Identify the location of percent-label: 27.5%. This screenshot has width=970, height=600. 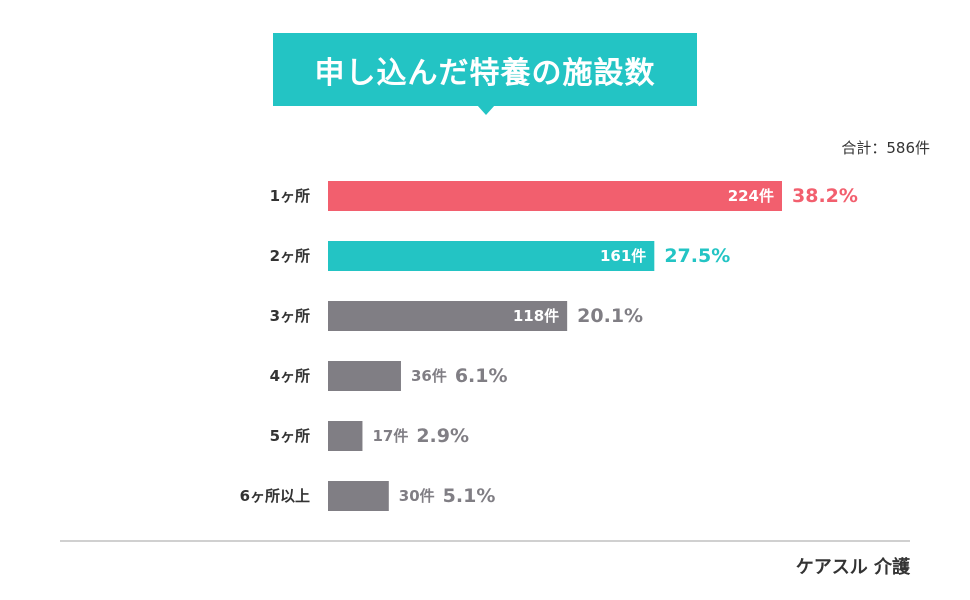
(697, 256).